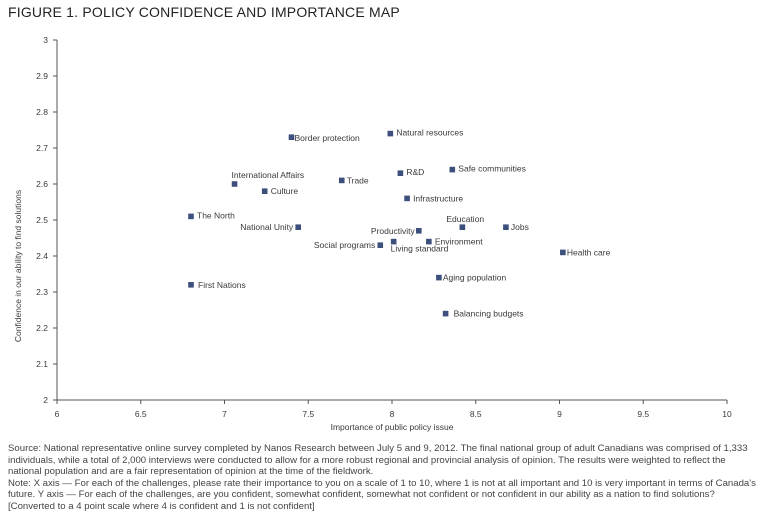 This screenshot has height=518, width=768. I want to click on x-tick-label: 9.5, so click(643, 414).